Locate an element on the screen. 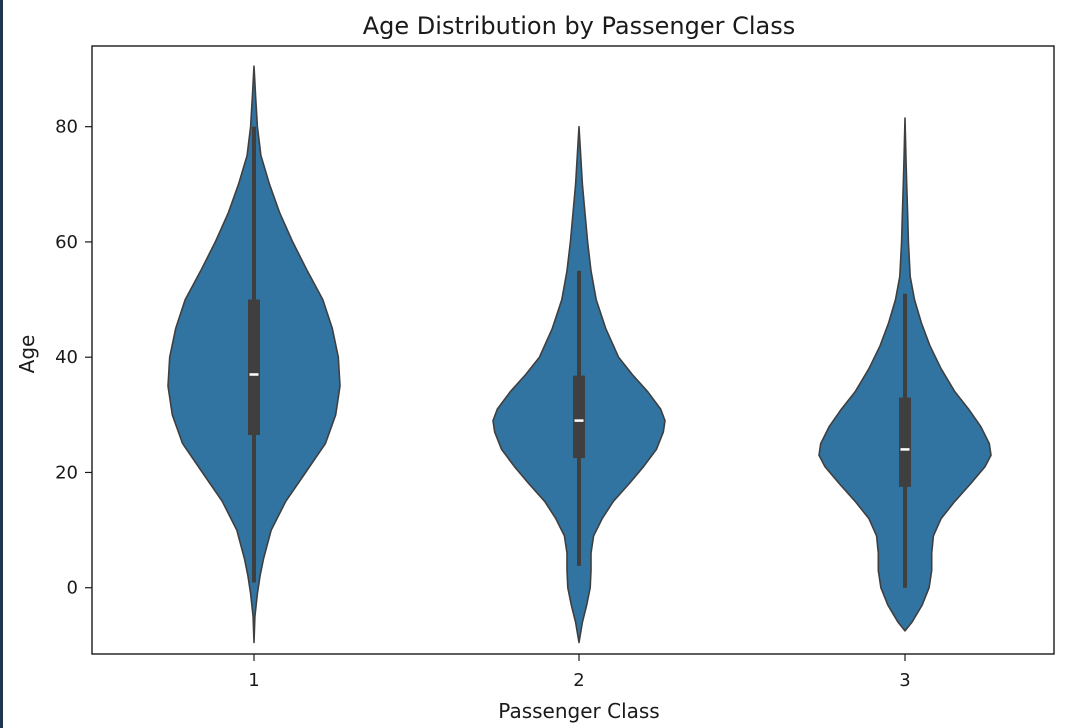 Image resolution: width=1079 pixels, height=728 pixels. y-tick-label: 80 is located at coordinates (66, 127).